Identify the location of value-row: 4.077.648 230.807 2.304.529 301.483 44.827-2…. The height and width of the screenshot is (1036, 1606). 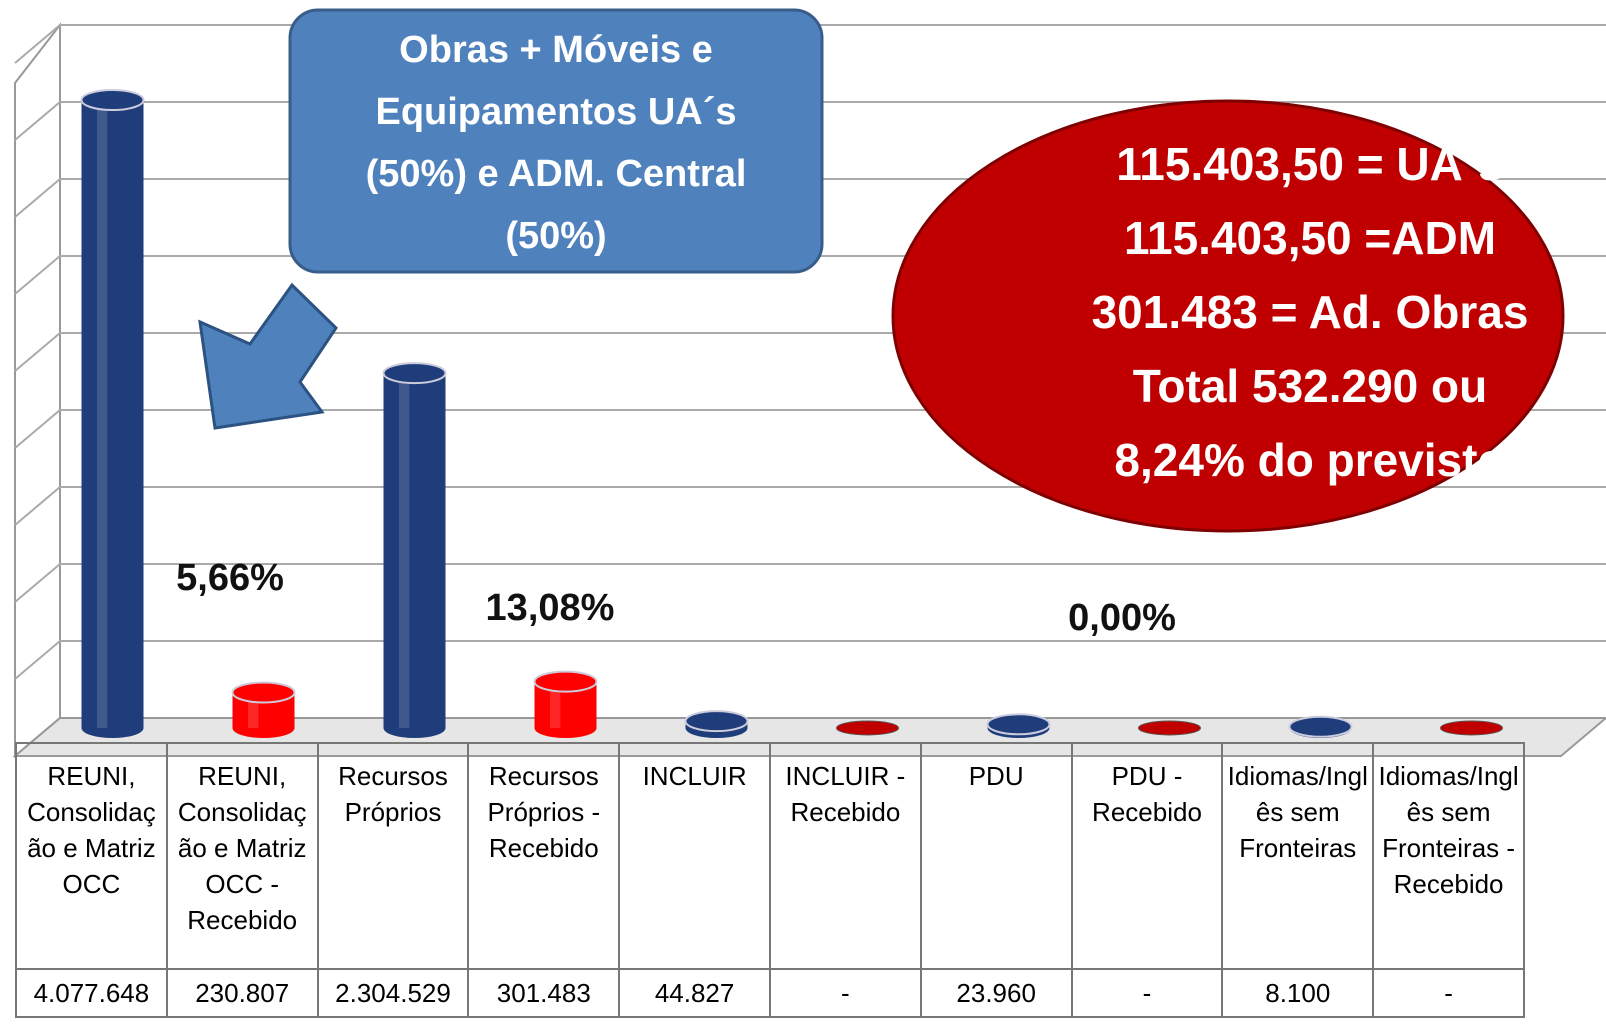
(770, 993).